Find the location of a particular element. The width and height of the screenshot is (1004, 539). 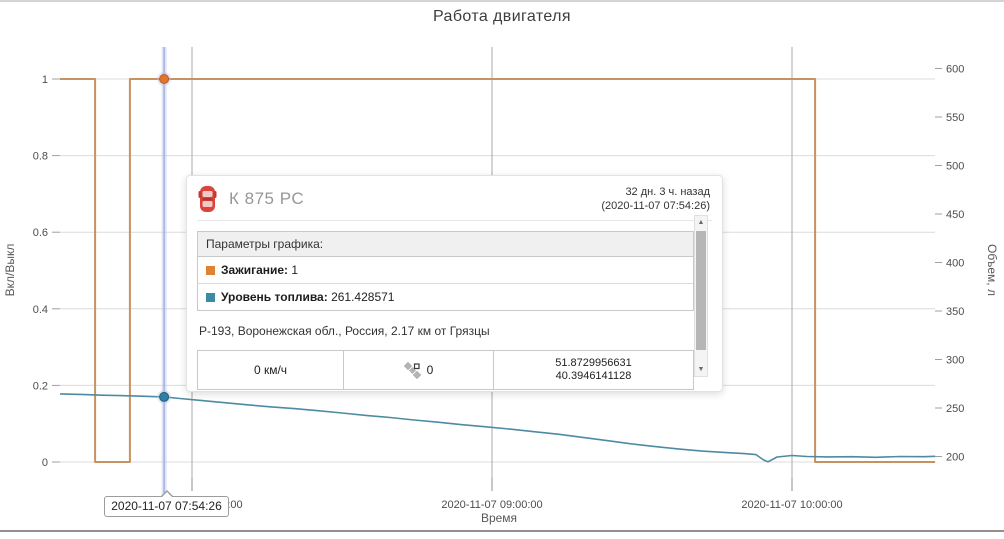

longitude-value: 40.3946141128 is located at coordinates (593, 376).